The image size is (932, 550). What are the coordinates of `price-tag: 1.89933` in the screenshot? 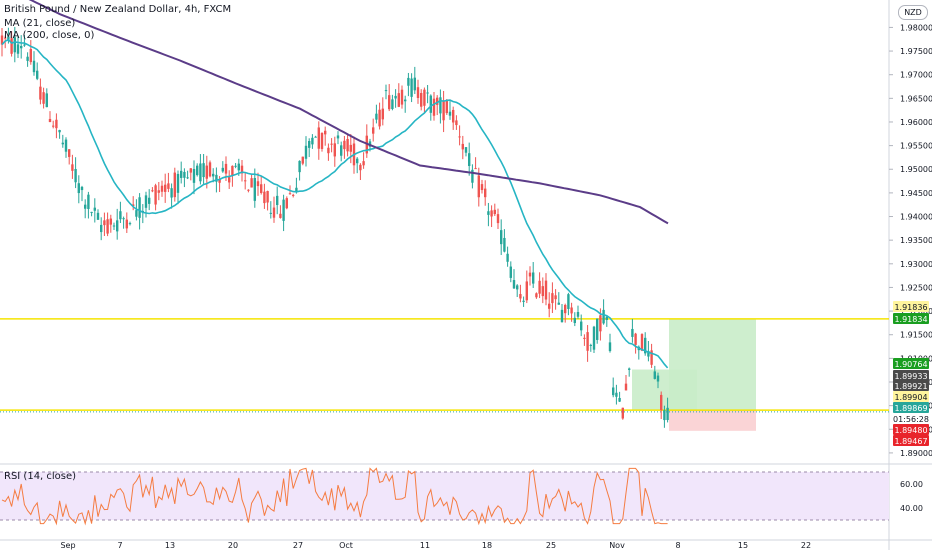 It's located at (911, 375).